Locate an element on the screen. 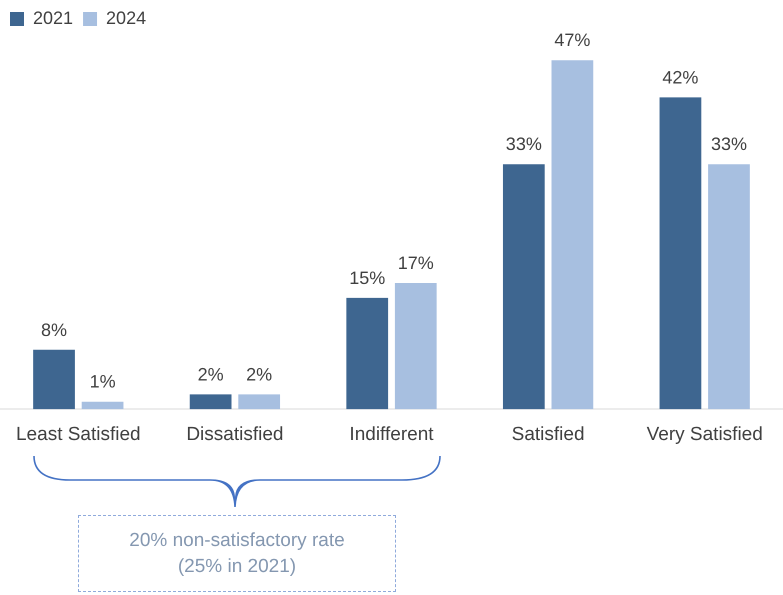 This screenshot has height=595, width=783. text: 20% non-satisfactory rate (25% in 2021) is located at coordinates (237, 553).